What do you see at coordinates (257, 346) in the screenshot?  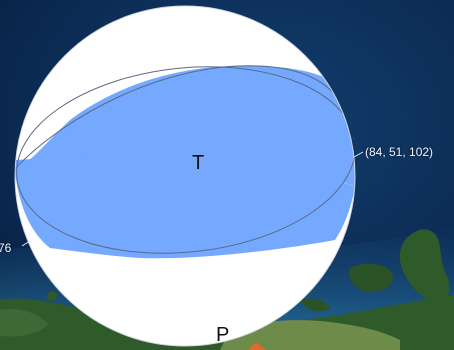 I see `slip-arrow` at bounding box center [257, 346].